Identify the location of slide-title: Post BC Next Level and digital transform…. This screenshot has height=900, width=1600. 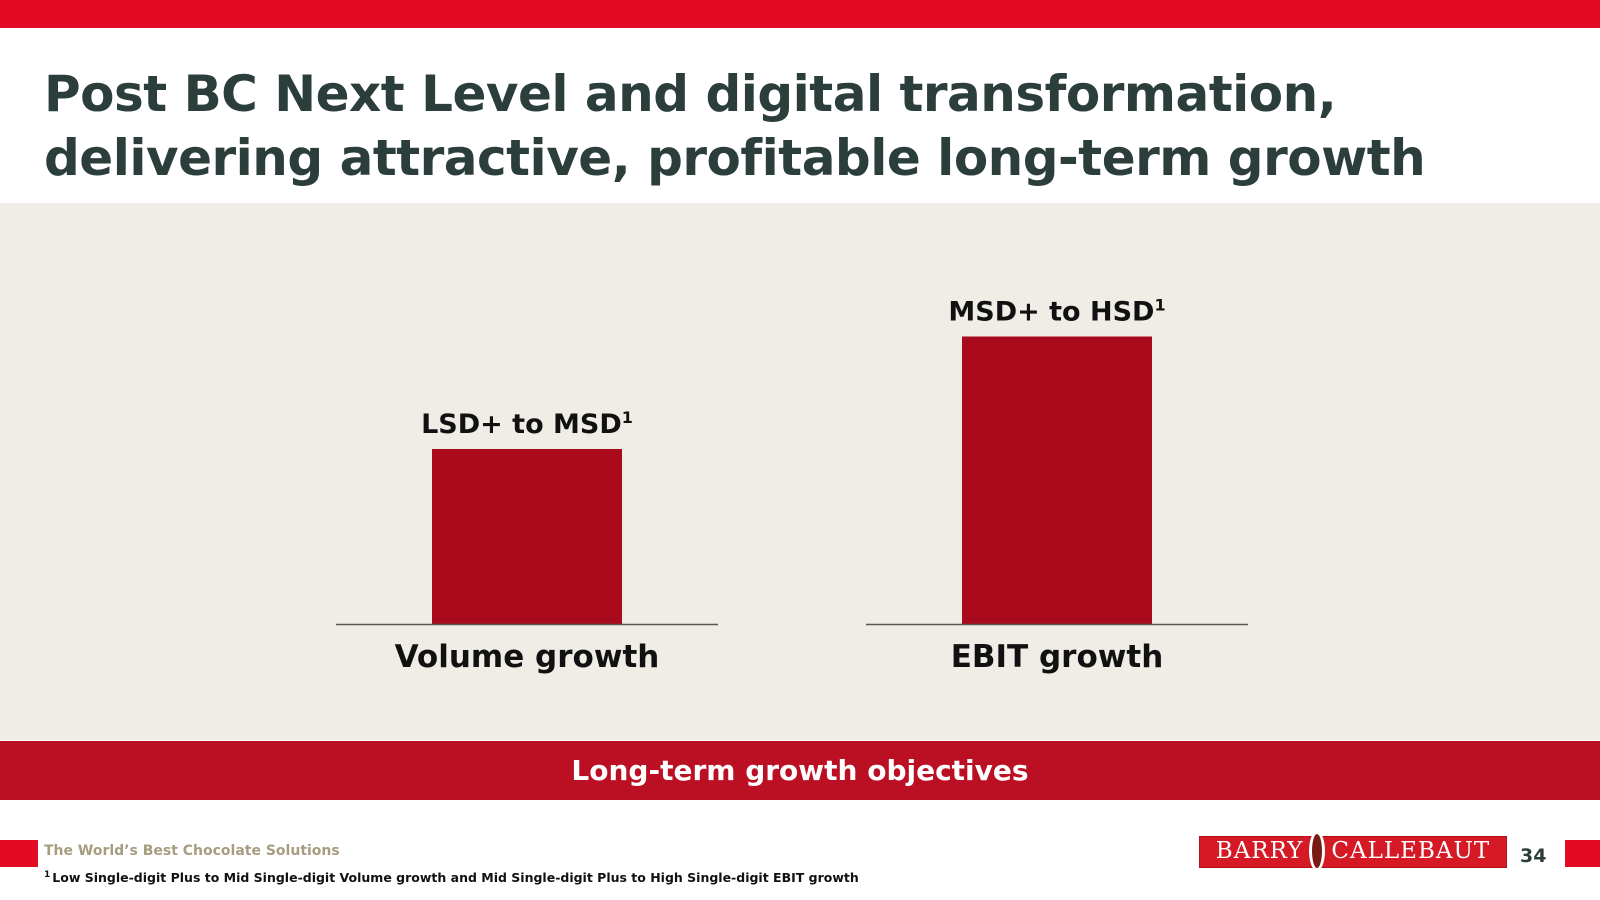
(804, 126).